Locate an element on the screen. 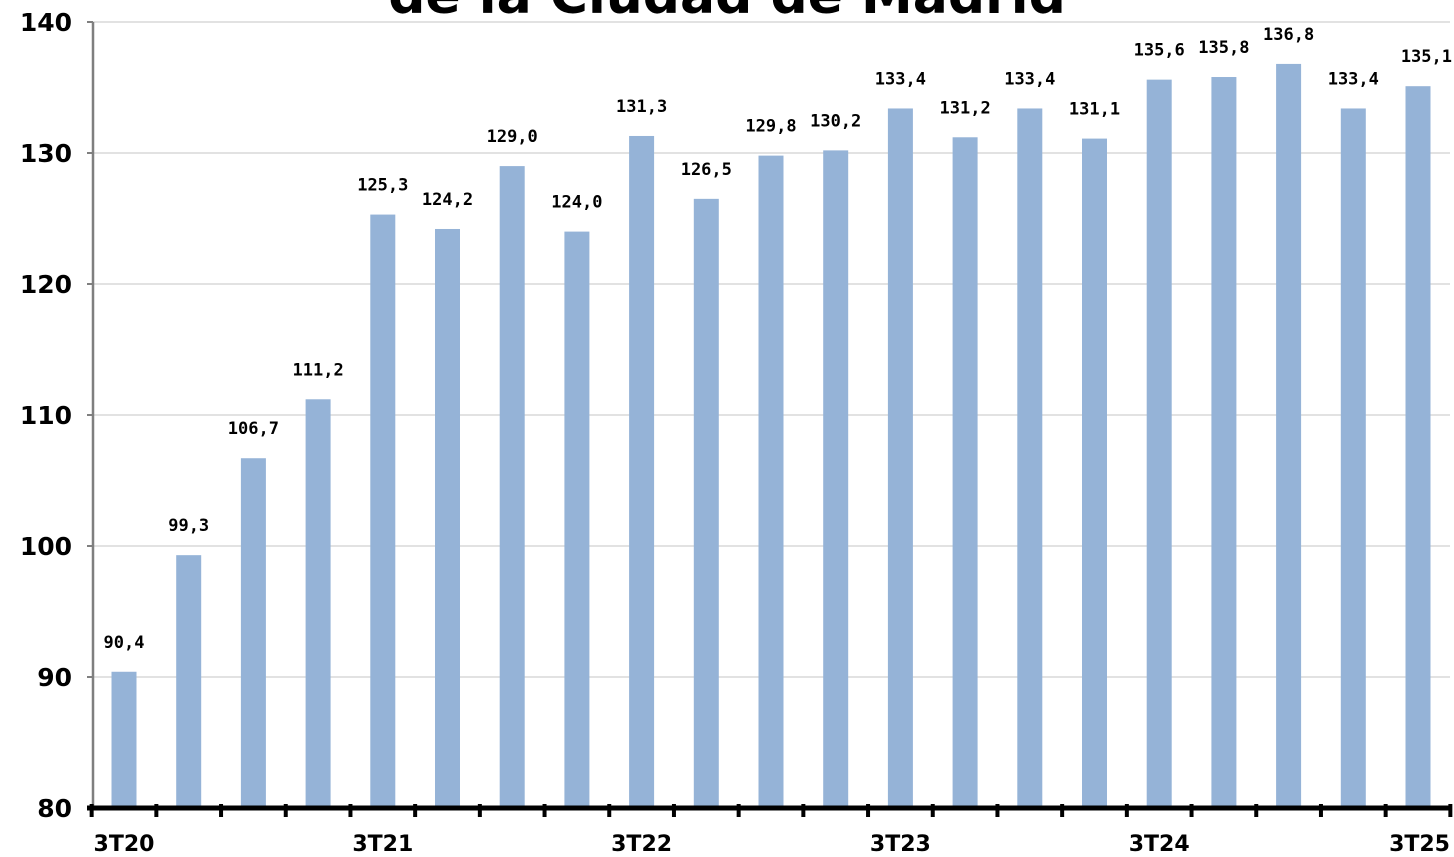  bar-3T25 is located at coordinates (1418, 447).